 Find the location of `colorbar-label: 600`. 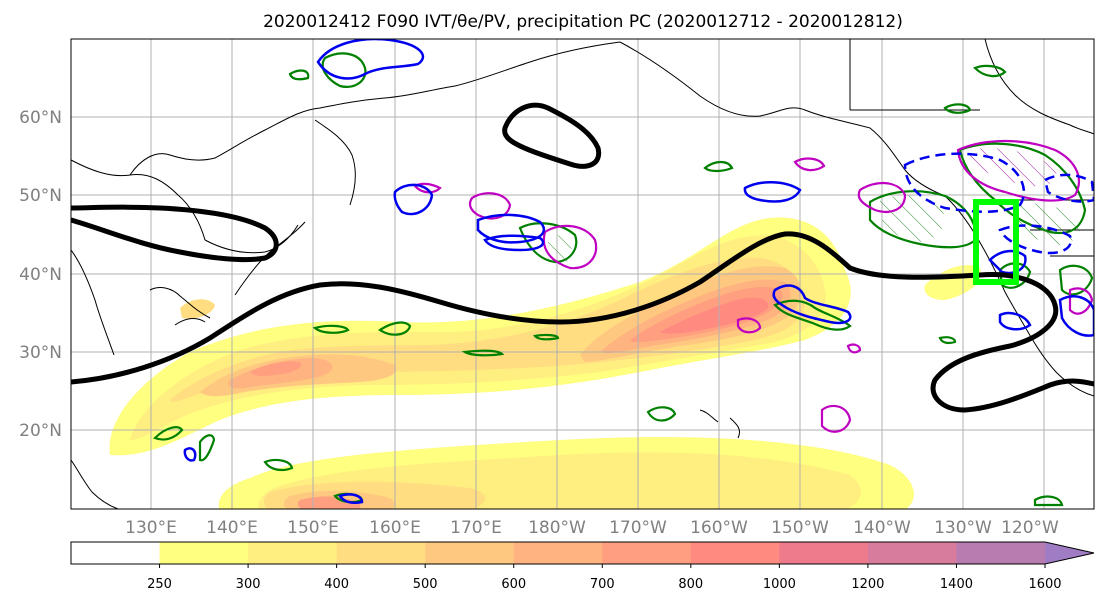

colorbar-label: 600 is located at coordinates (513, 584).